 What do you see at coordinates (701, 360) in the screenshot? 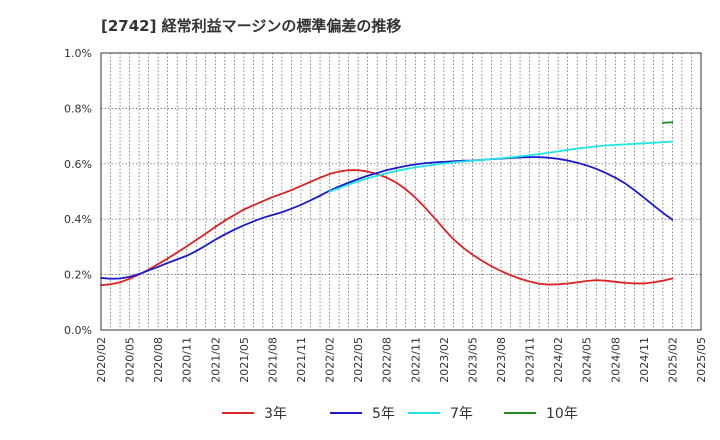
I see `x-tick-label: 2025/05` at bounding box center [701, 360].